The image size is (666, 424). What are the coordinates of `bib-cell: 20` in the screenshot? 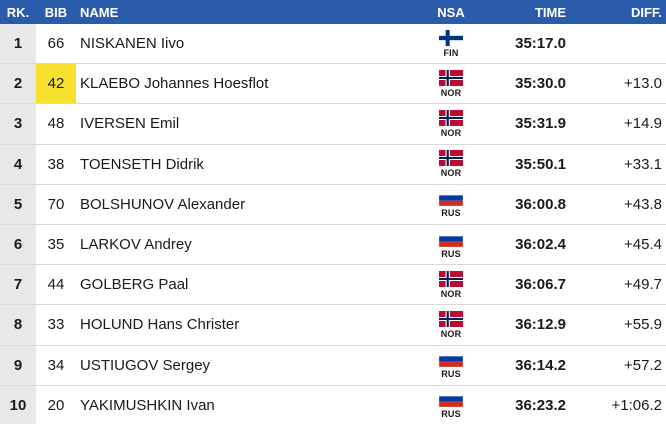 It's located at (56, 405).